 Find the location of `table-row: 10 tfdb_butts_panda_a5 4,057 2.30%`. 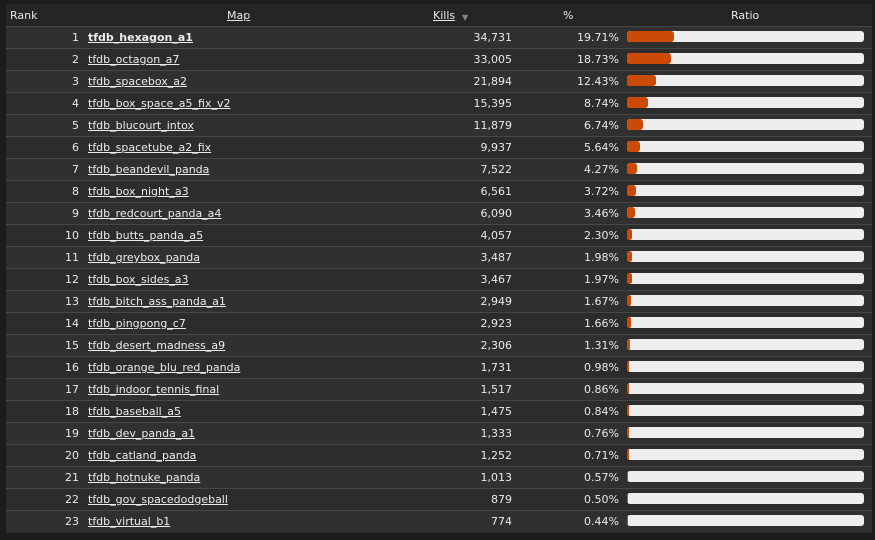

table-row: 10 tfdb_butts_panda_a5 4,057 2.30% is located at coordinates (439, 235).